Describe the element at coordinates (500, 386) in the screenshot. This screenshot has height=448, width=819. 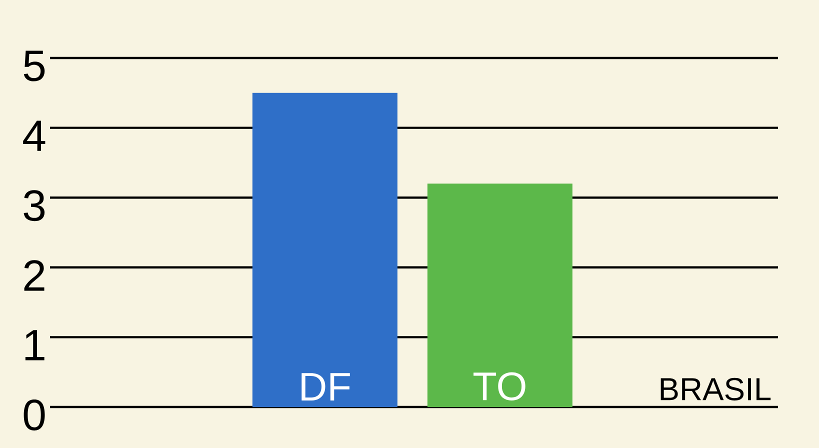
I see `x-tick-label: TO` at that location.